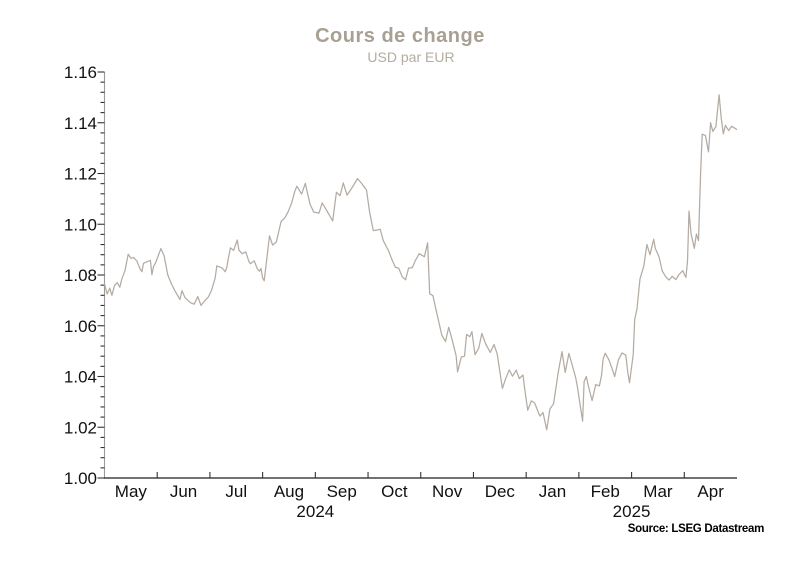 The width and height of the screenshot is (800, 566). Describe the element at coordinates (236, 491) in the screenshot. I see `month-label: Jul` at that location.